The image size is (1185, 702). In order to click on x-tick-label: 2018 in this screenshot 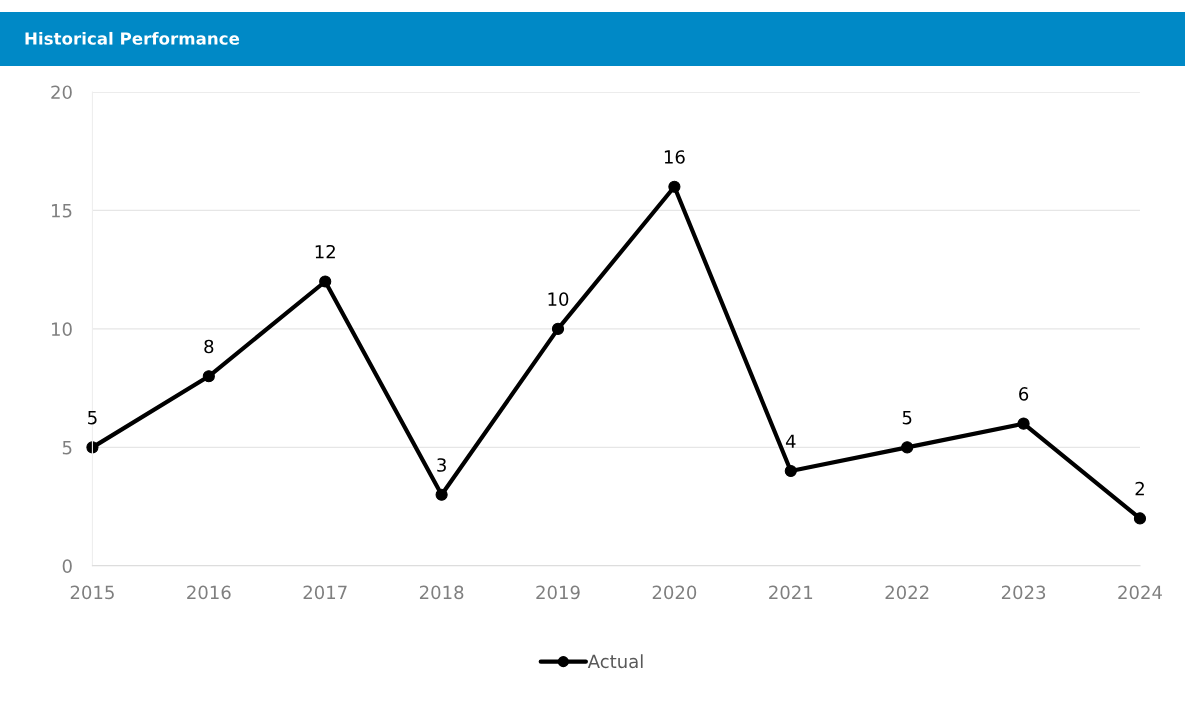, I will do `click(441, 592)`.